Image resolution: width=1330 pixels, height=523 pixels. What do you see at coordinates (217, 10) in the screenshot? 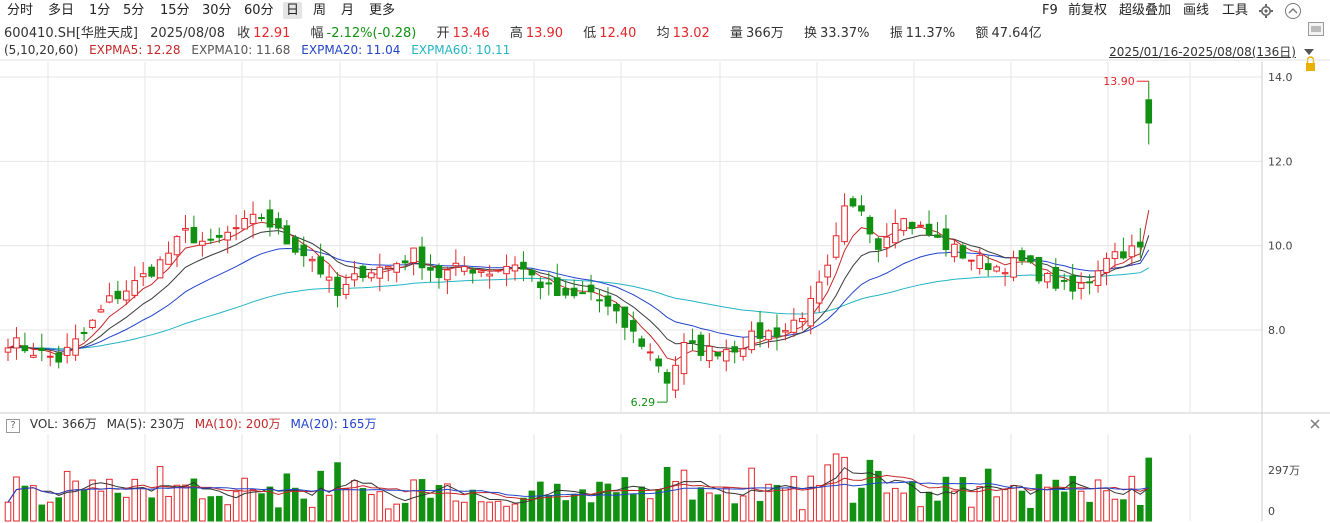
I see `period-tab-30min: 30分` at bounding box center [217, 10].